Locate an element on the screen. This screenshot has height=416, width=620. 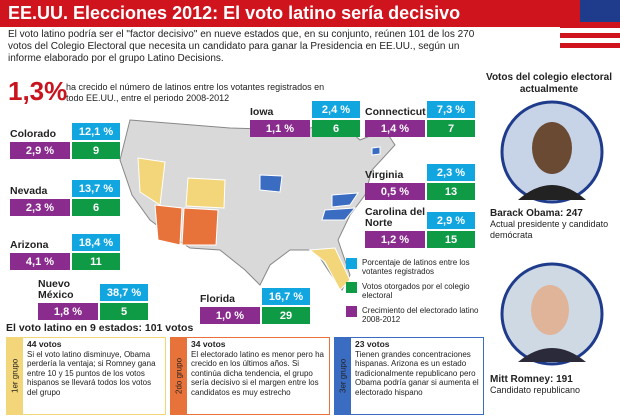
candidate-description: Actual presidente y candidato demócrata is located at coordinates (549, 229).